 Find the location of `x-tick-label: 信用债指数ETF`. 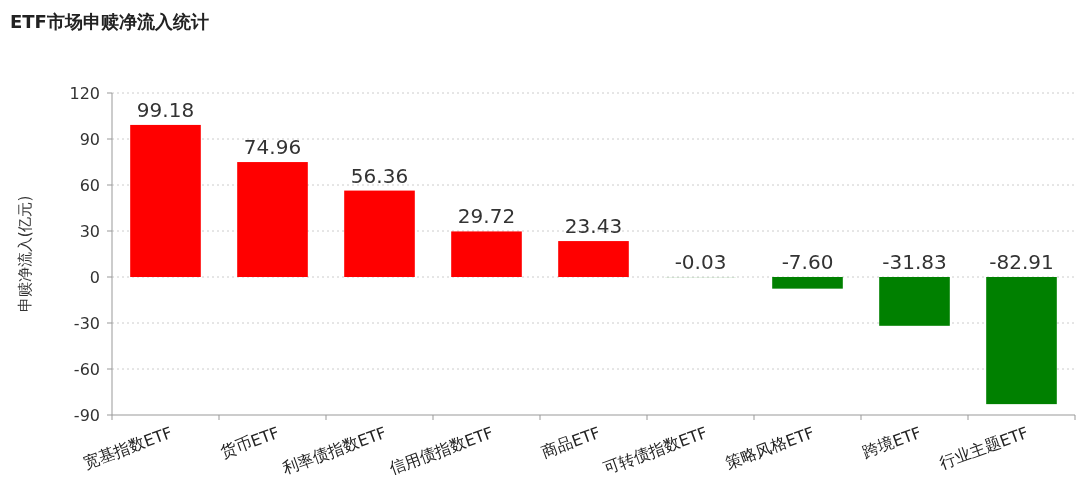

x-tick-label: 信用债指数ETF is located at coordinates (441, 450).